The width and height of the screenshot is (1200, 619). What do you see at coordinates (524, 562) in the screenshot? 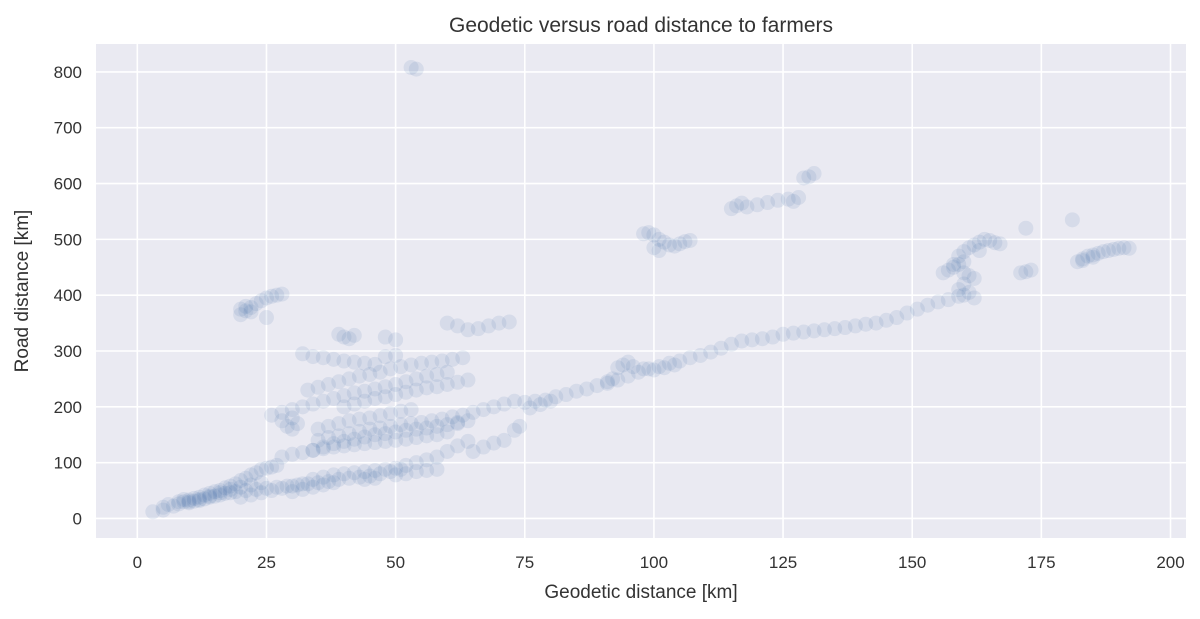
I see `x-tick-label: 75` at bounding box center [524, 562].